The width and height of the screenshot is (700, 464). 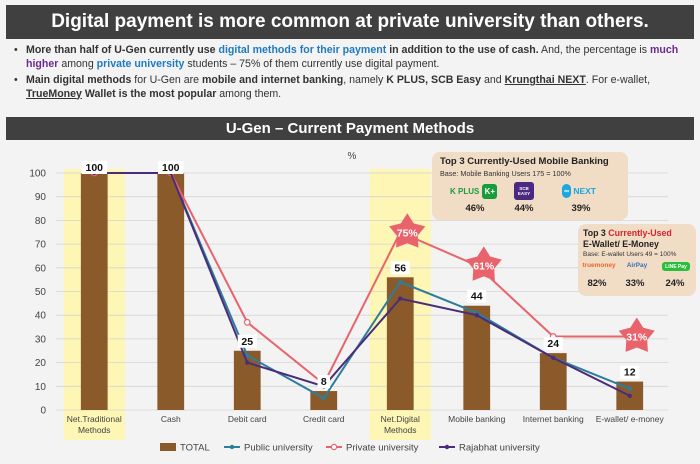 What do you see at coordinates (545, 80) in the screenshot?
I see `bullet-text: Krungthai NEXT` at bounding box center [545, 80].